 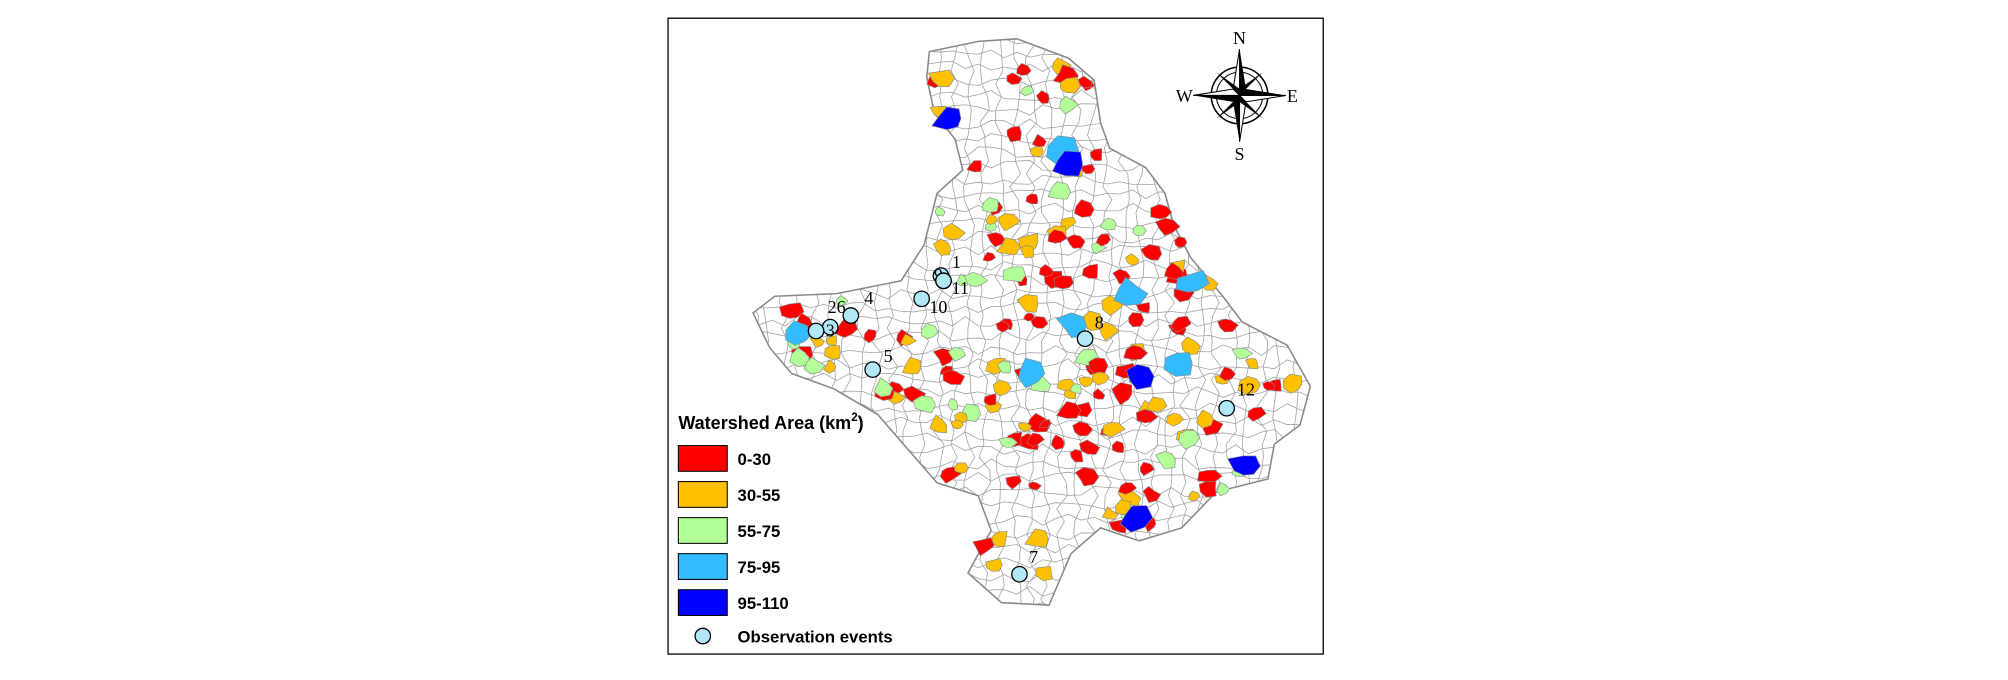 I want to click on legend-title: Watershed Area (km2), so click(x=770, y=422).